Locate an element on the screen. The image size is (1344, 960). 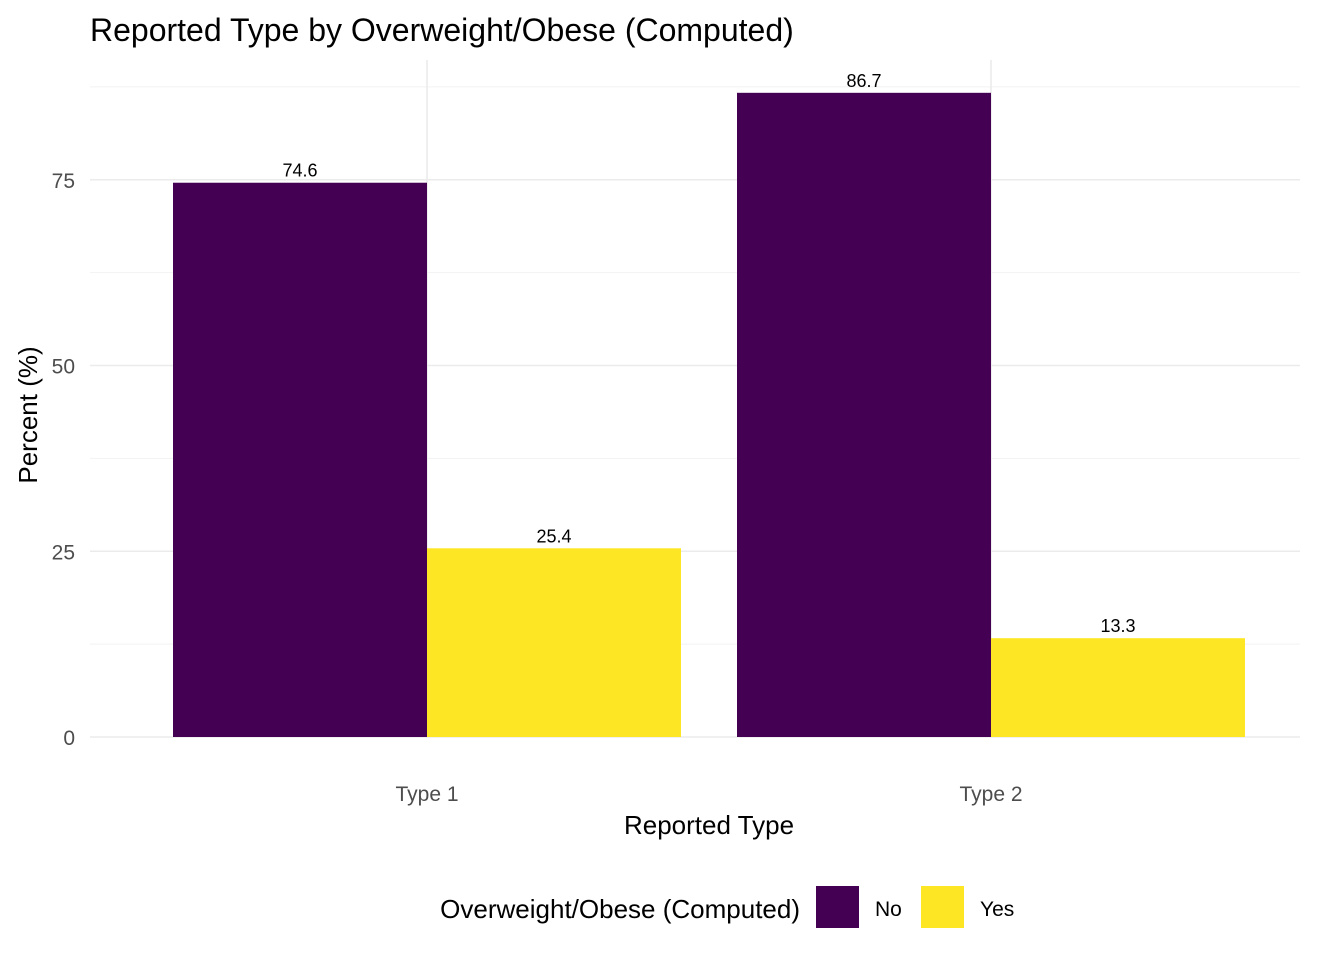
y-axis-title: Percent (%) is located at coordinates (28, 414).